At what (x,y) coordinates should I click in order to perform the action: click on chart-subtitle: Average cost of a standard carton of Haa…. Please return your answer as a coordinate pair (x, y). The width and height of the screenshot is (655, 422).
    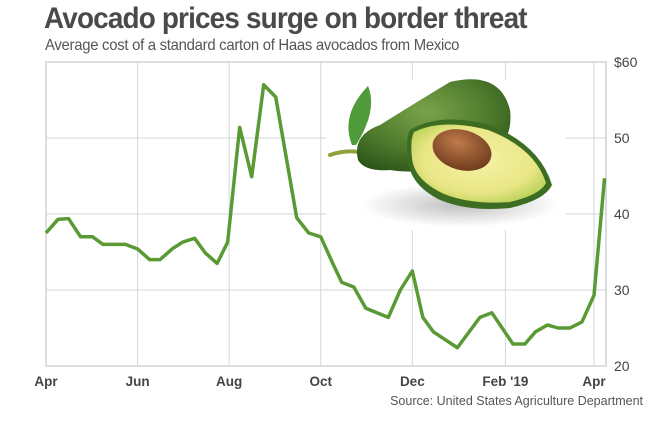
    Looking at the image, I should click on (252, 45).